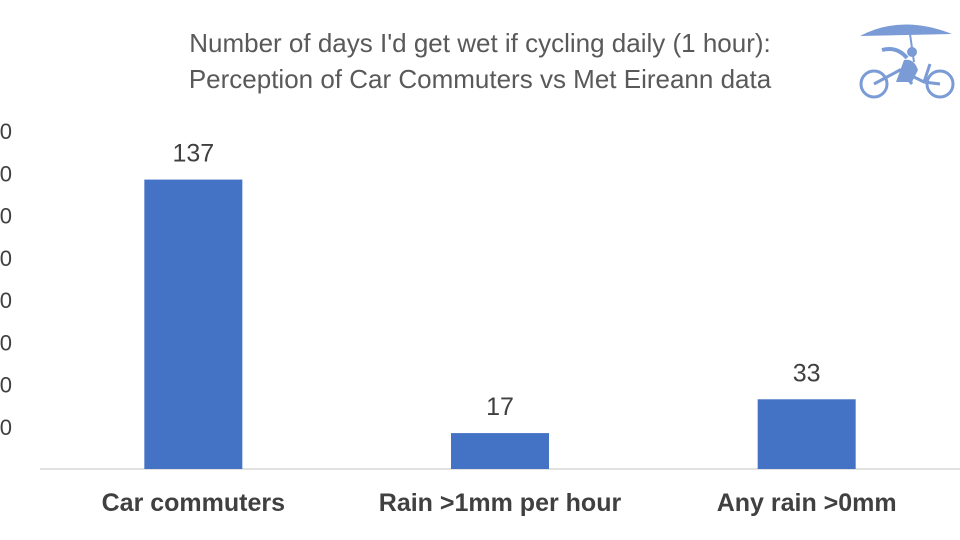  What do you see at coordinates (907, 61) in the screenshot?
I see `cyclist-with-umbrella-icon` at bounding box center [907, 61].